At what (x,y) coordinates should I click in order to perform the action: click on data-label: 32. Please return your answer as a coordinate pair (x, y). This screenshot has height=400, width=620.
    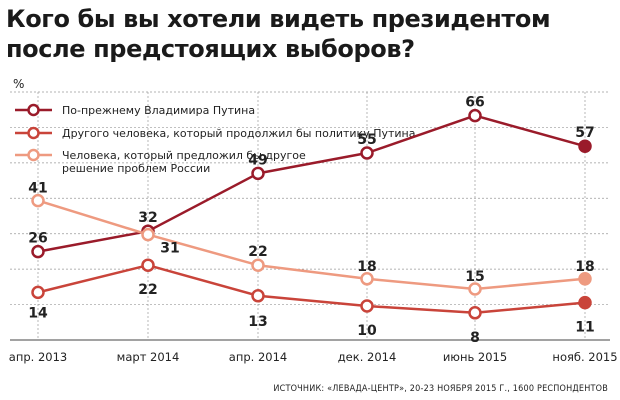
    Looking at the image, I should click on (147, 218).